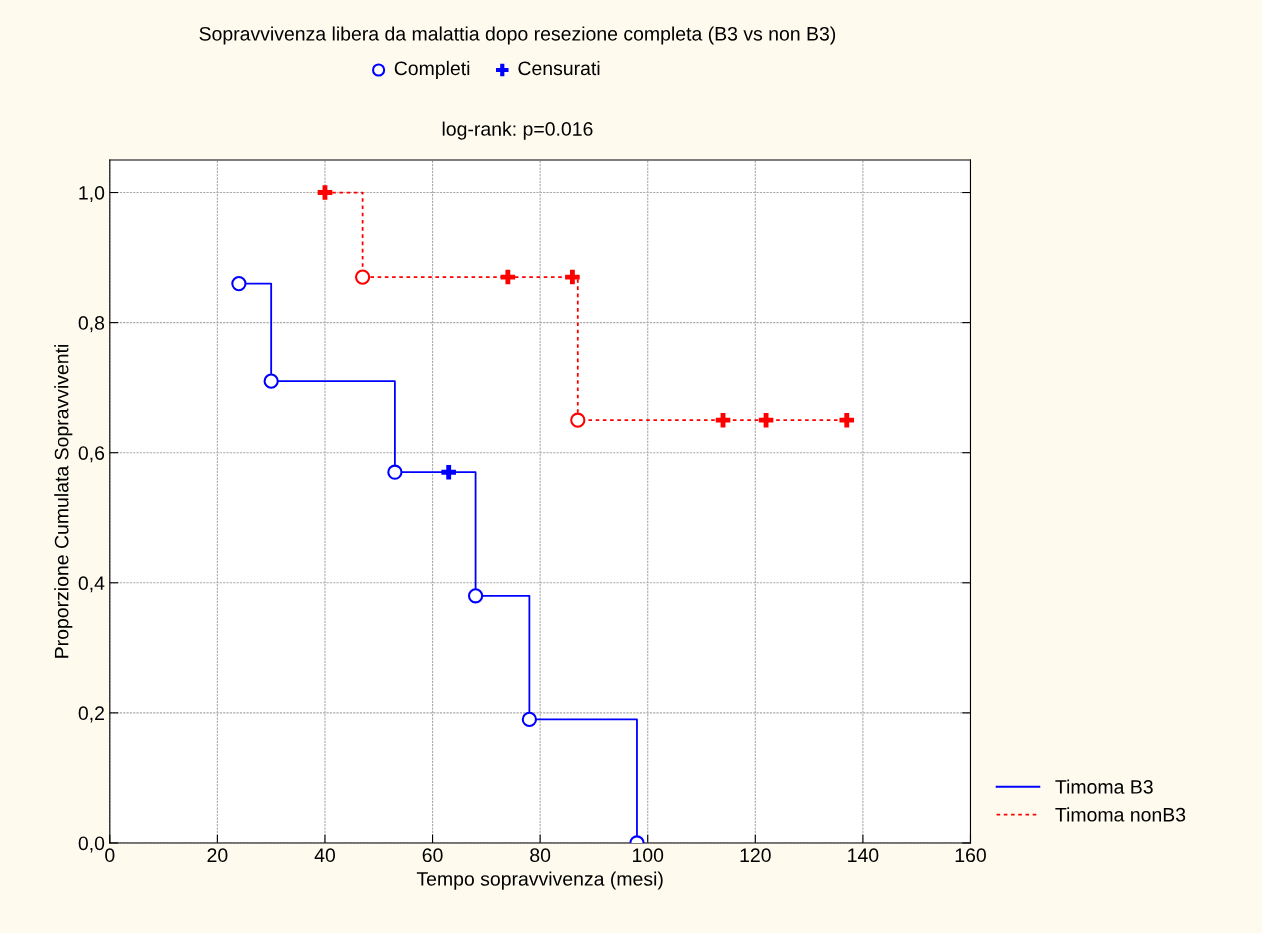 Image resolution: width=1262 pixels, height=933 pixels. I want to click on x-tick-label: 40, so click(325, 855).